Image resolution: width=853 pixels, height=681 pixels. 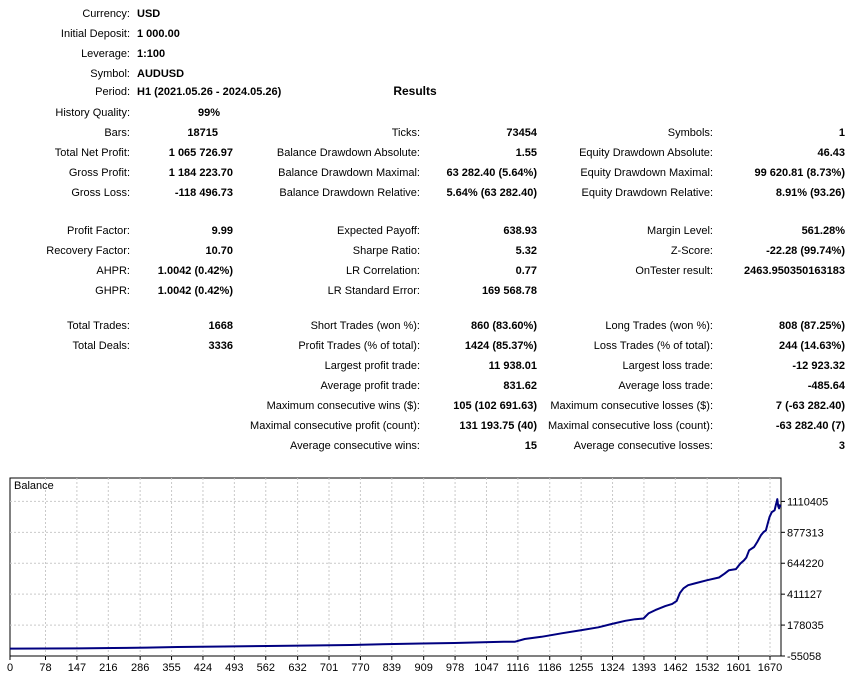 What do you see at coordinates (526, 251) in the screenshot?
I see `stat-value: 5.32` at bounding box center [526, 251].